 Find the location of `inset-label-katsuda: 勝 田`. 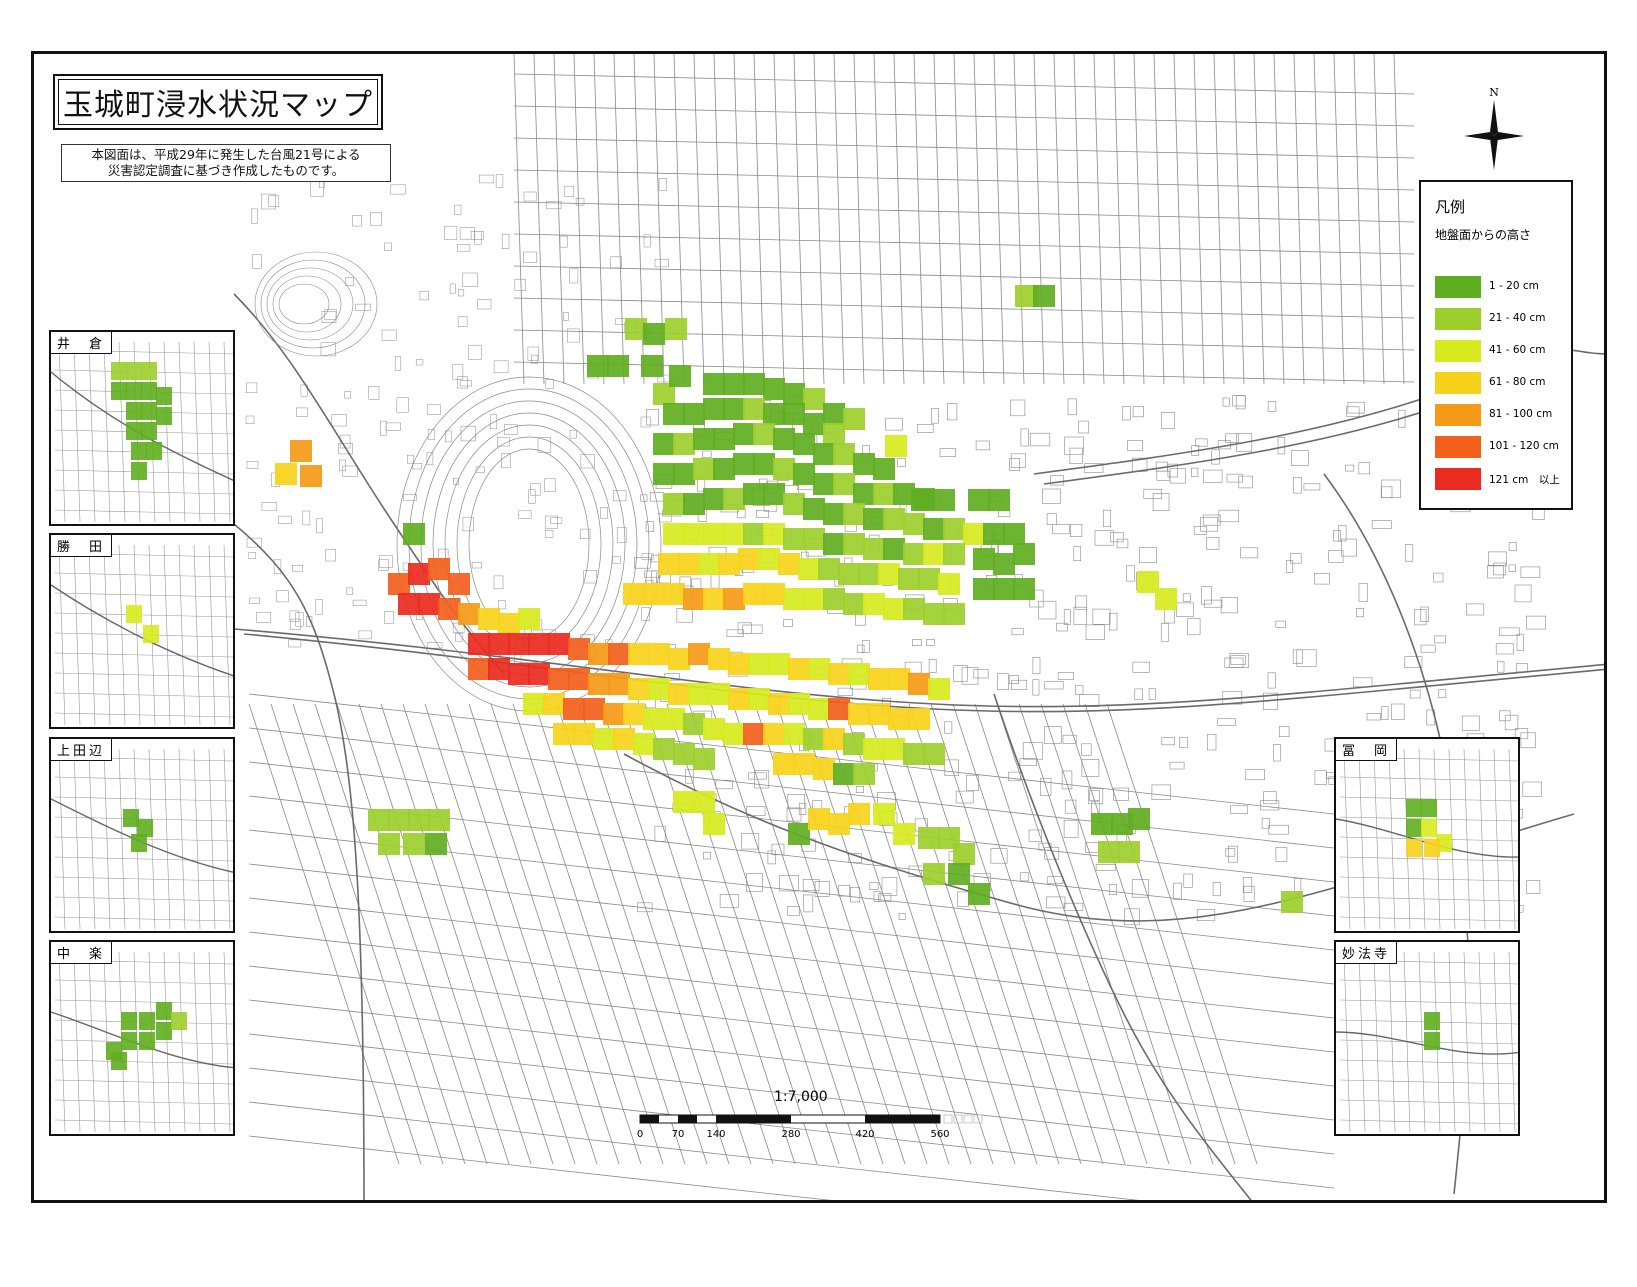

inset-label-katsuda: 勝 田 is located at coordinates (82, 546).